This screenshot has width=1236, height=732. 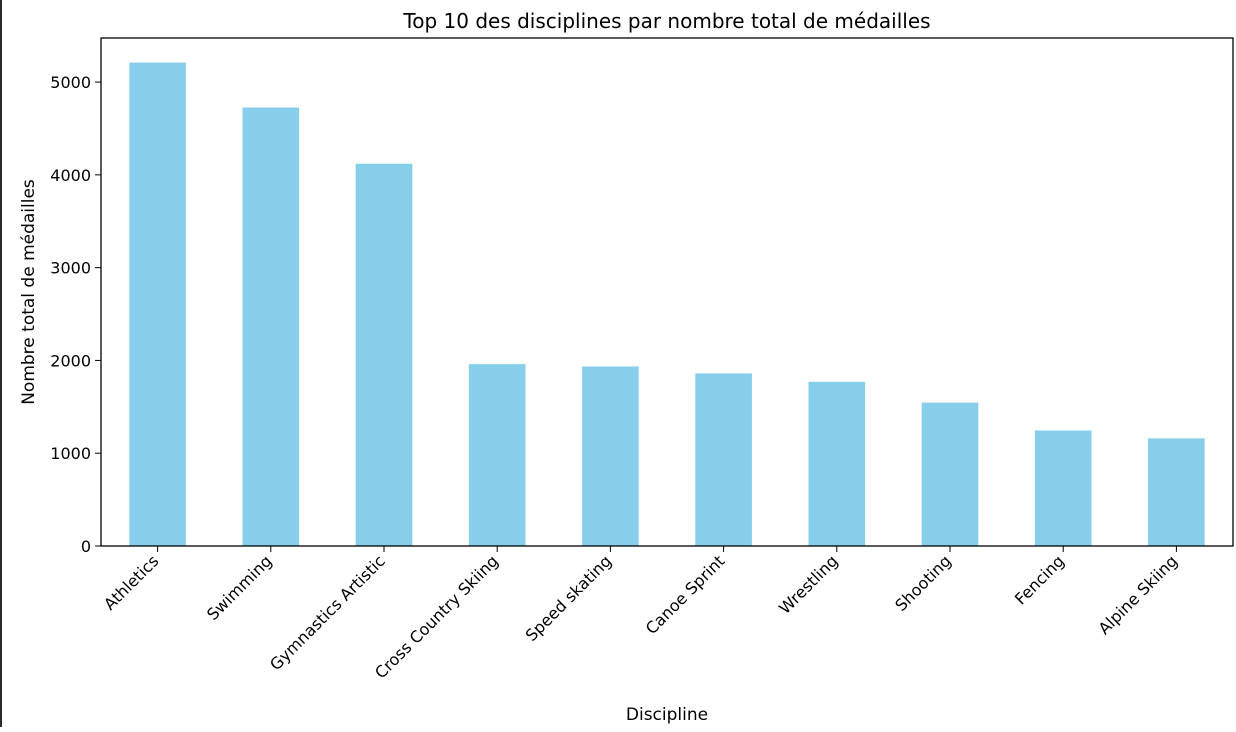 What do you see at coordinates (1, 363) in the screenshot?
I see `window-edge-strip` at bounding box center [1, 363].